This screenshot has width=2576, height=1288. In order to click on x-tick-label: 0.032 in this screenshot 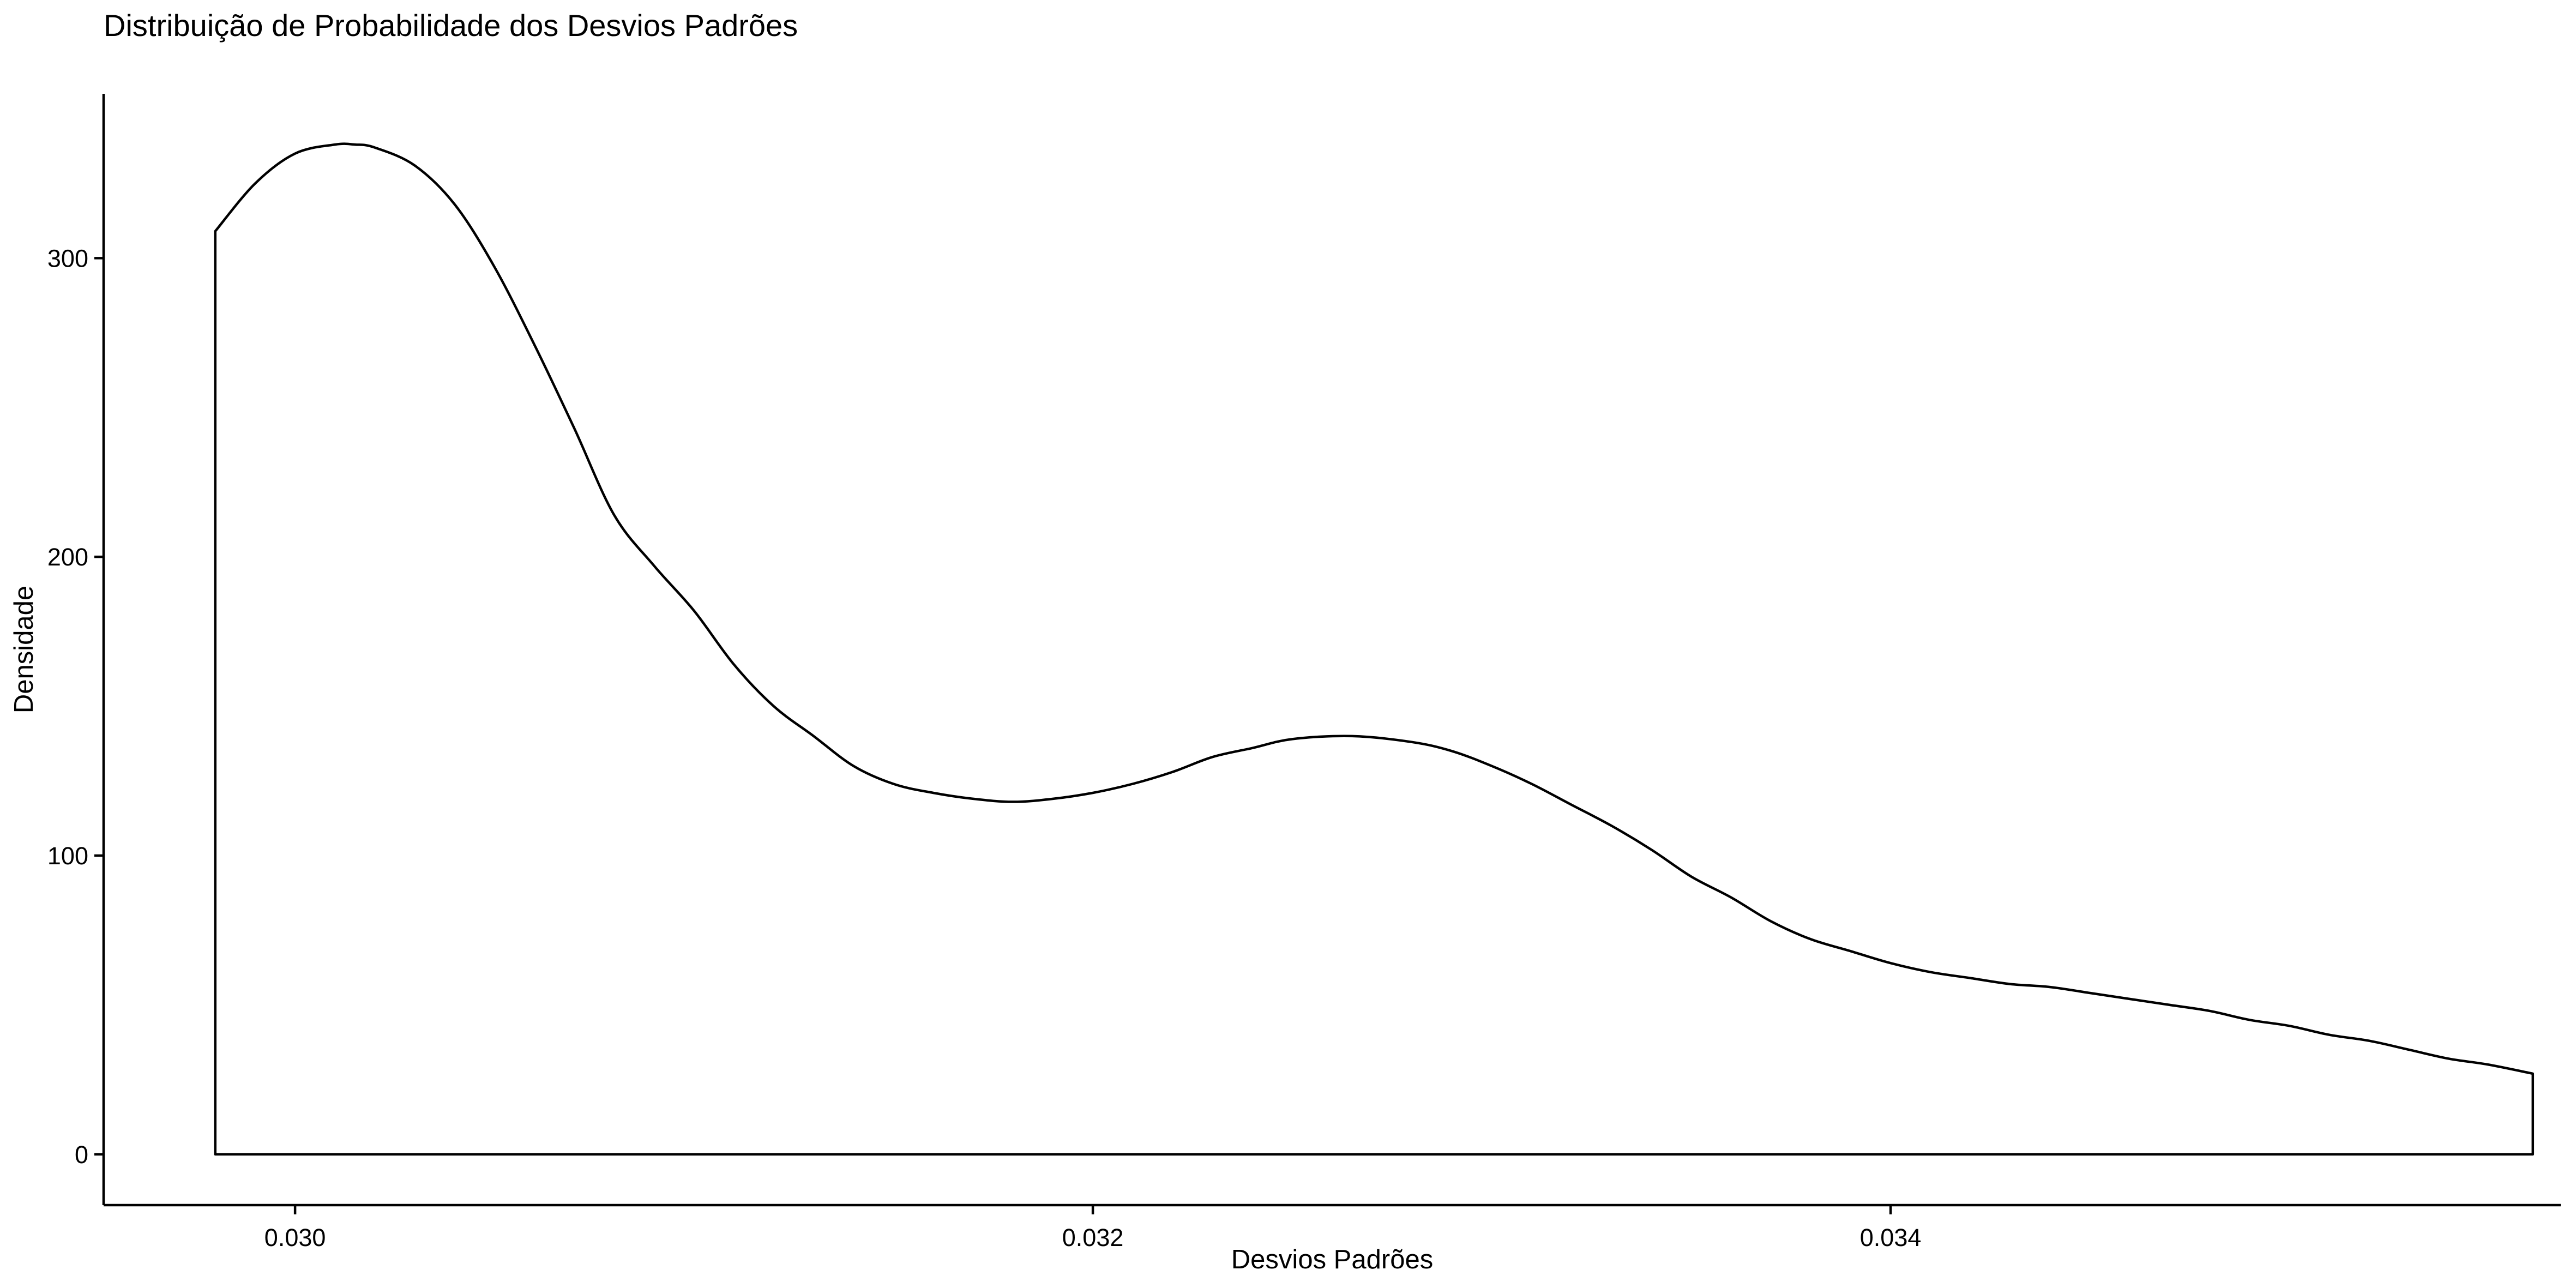, I will do `click(1093, 1237)`.